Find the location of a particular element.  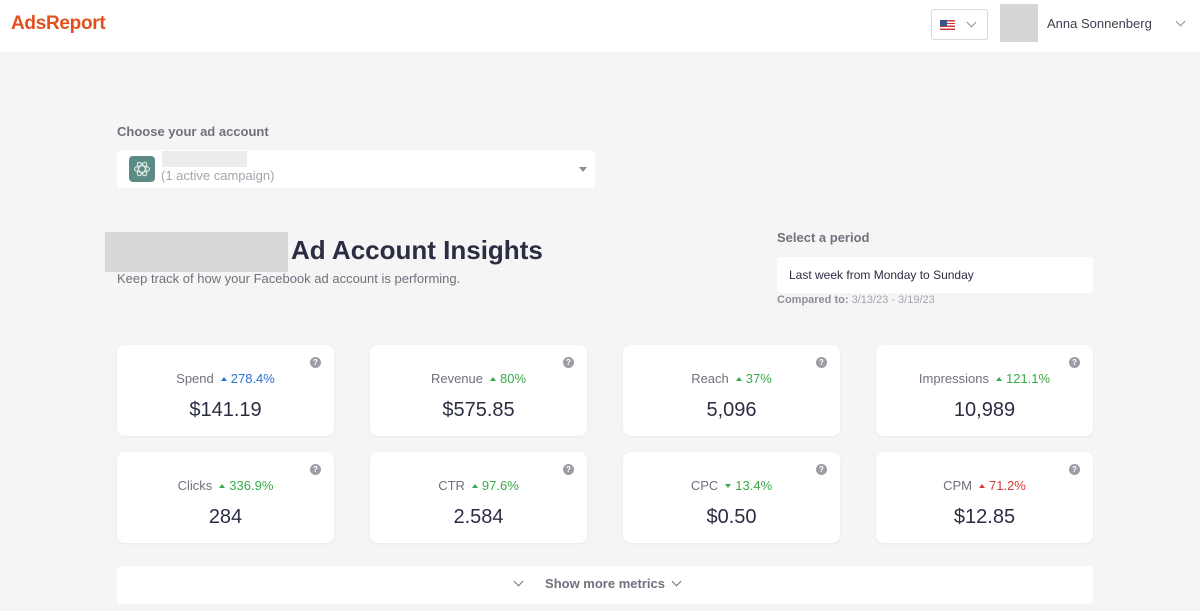

metric-card-clicks: ? Clicks 336.9% 284 is located at coordinates (225, 497).